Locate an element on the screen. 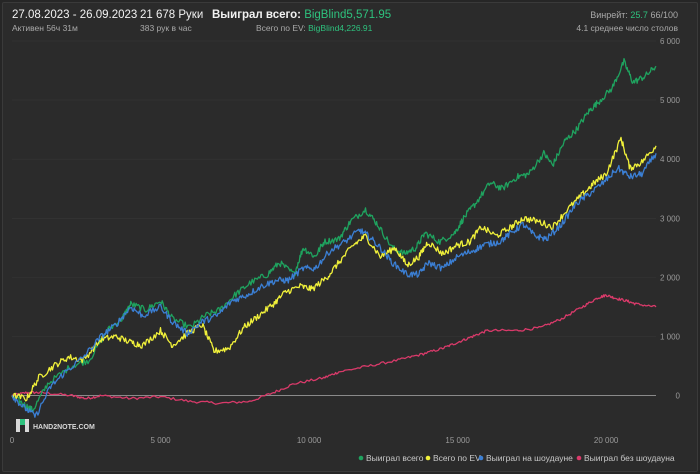  legend-dot-ev is located at coordinates (428, 458).